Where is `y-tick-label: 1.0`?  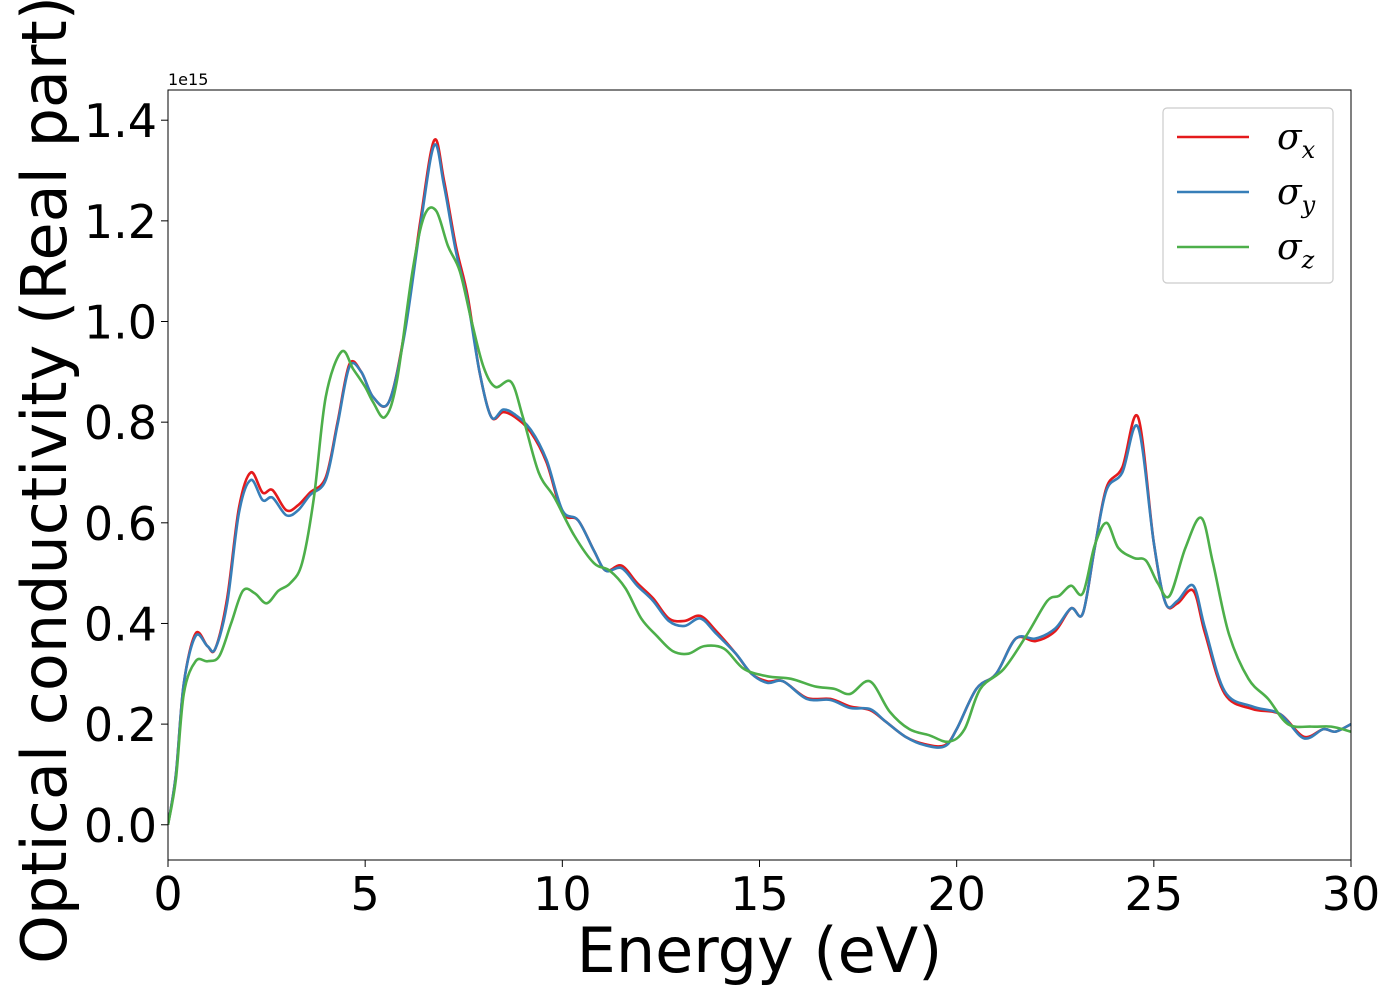 y-tick-label: 1.0 is located at coordinates (120, 323).